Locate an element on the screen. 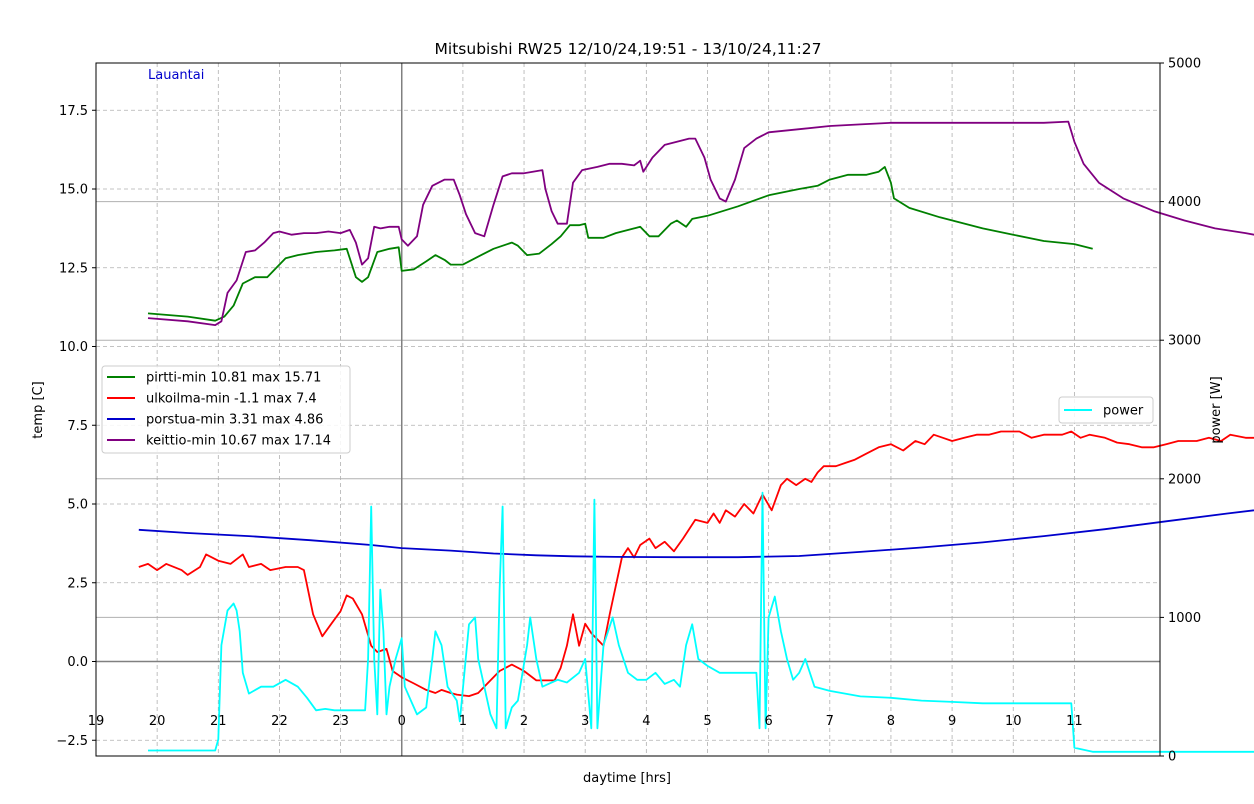 The width and height of the screenshot is (1254, 804). x-axis-label: daytime [hrs] is located at coordinates (627, 778).